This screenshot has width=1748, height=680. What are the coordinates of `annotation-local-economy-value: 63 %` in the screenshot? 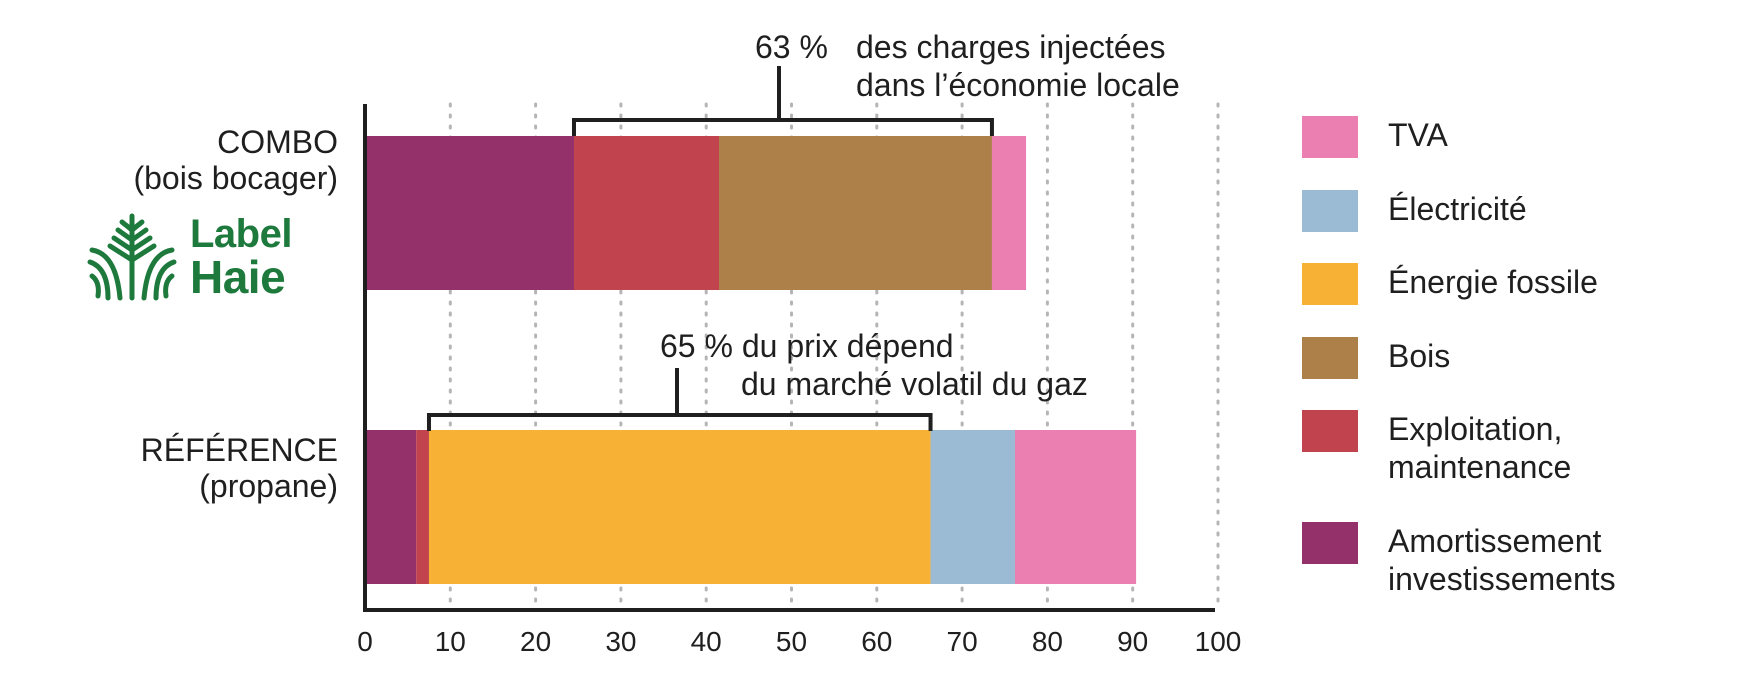 It's located at (791, 47).